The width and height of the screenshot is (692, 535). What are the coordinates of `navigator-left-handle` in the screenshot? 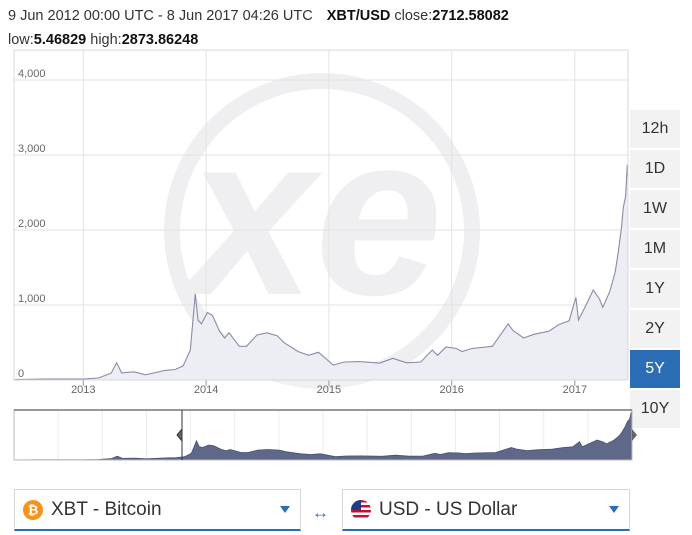 It's located at (179, 435).